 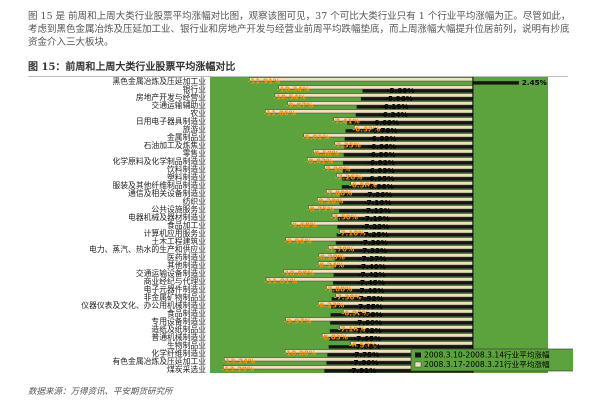 What do you see at coordinates (316, 137) in the screenshot?
I see `data-label-series-2: -9.01%` at bounding box center [316, 137].